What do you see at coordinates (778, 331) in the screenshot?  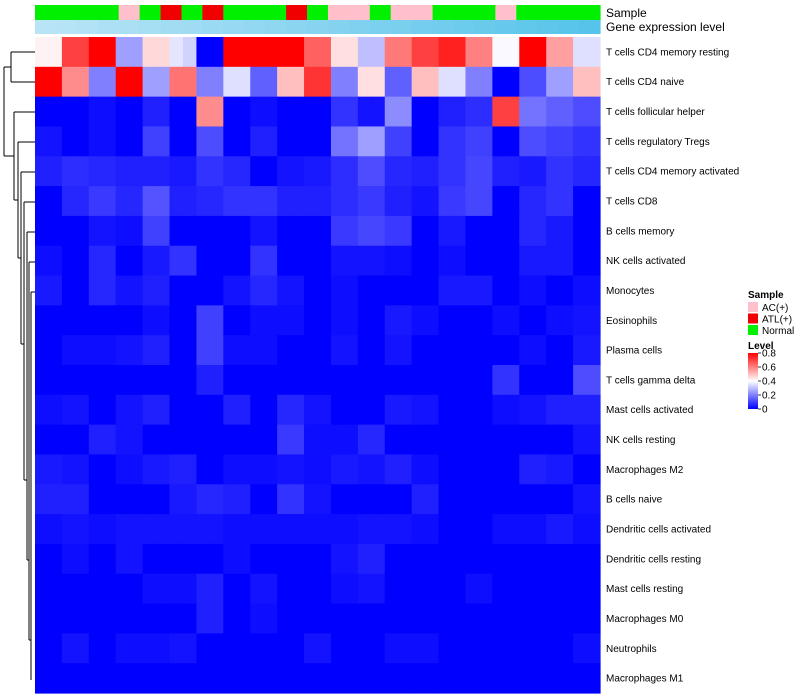 I see `legend-label: Normal` at bounding box center [778, 331].